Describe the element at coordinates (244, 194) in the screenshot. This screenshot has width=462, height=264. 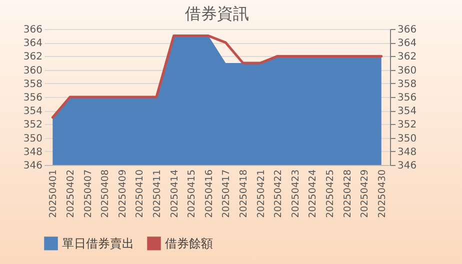
I see `x-tick-label: 20250418` at that location.